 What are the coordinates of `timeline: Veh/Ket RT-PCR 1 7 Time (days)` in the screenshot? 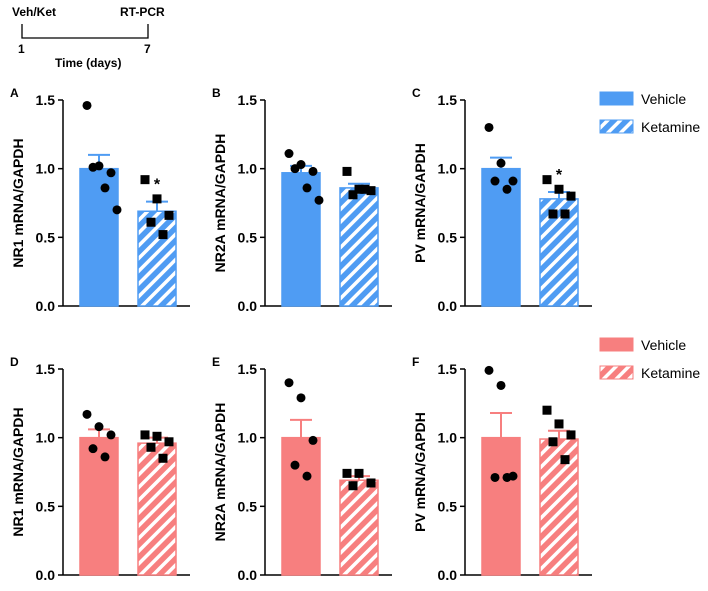 It's located at (88, 37).